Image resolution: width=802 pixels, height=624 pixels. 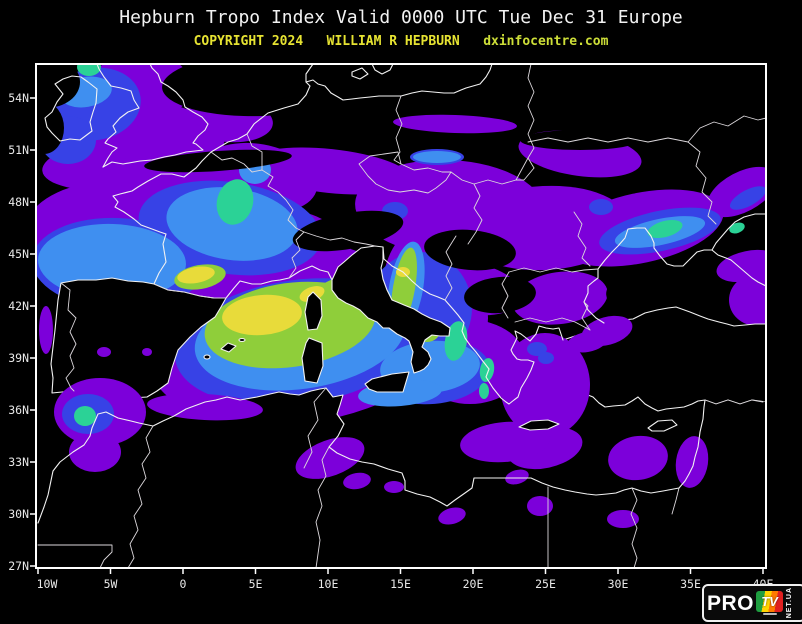 I want to click on netua-label: NET.UA, so click(x=790, y=603).